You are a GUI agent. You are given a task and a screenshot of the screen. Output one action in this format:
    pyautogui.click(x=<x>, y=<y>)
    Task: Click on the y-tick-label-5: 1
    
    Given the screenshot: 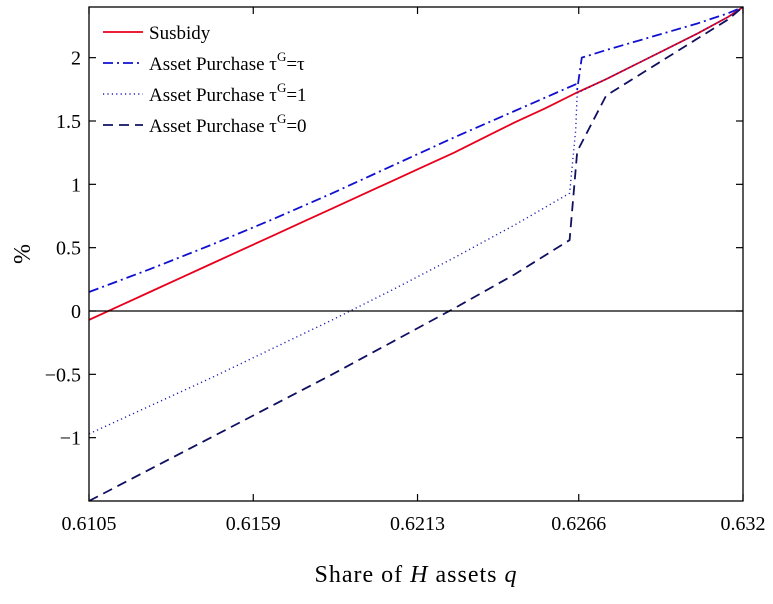 What is the action you would take?
    pyautogui.click(x=76, y=185)
    